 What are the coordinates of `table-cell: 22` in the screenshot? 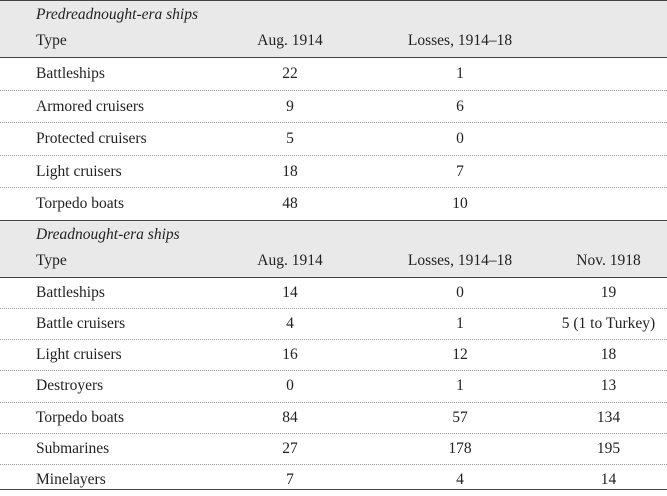 It's located at (290, 73).